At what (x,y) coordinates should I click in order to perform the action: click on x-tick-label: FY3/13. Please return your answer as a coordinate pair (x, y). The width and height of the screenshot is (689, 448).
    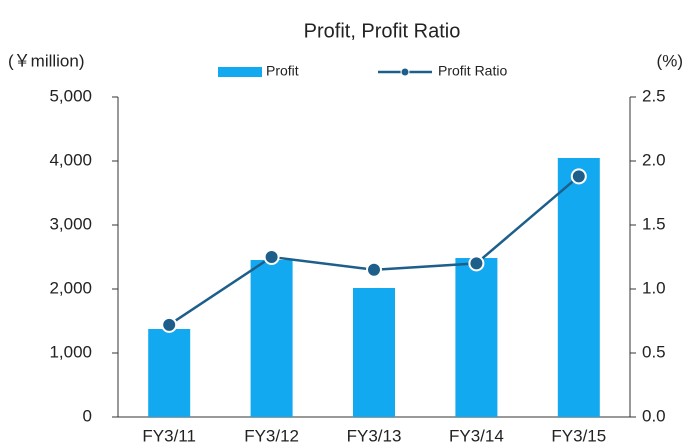
    Looking at the image, I should click on (374, 435).